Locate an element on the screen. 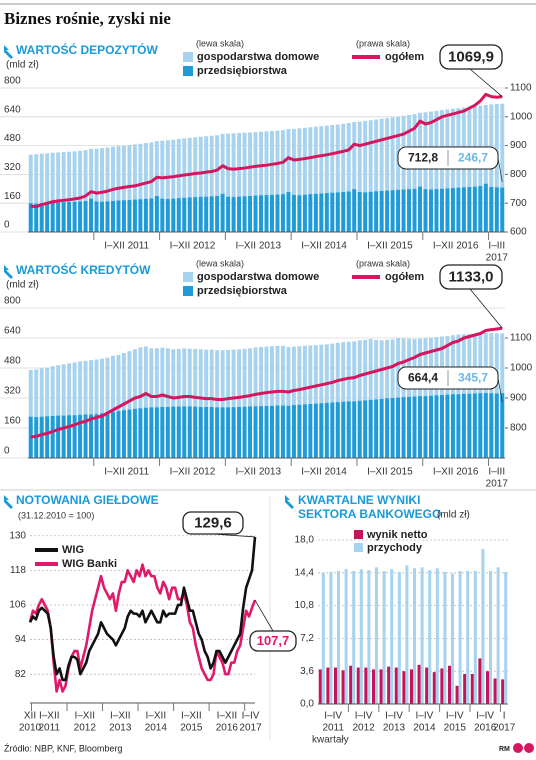 This screenshot has width=536, height=760. y2-tick-label: 800 is located at coordinates (518, 428).